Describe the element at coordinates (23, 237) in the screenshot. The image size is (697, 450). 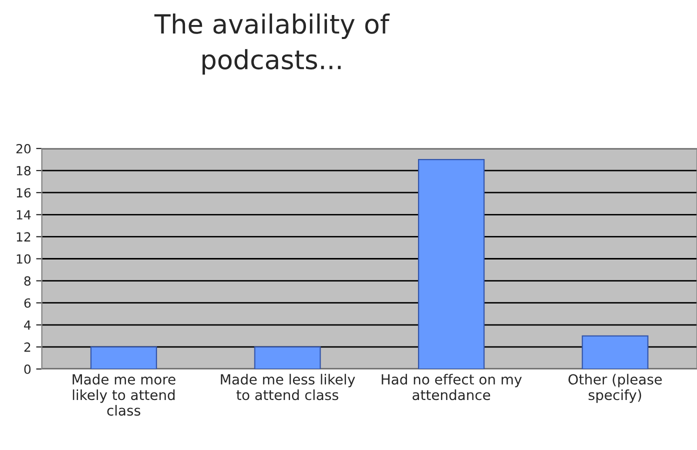
I see `y-tick-label: 12` at that location.